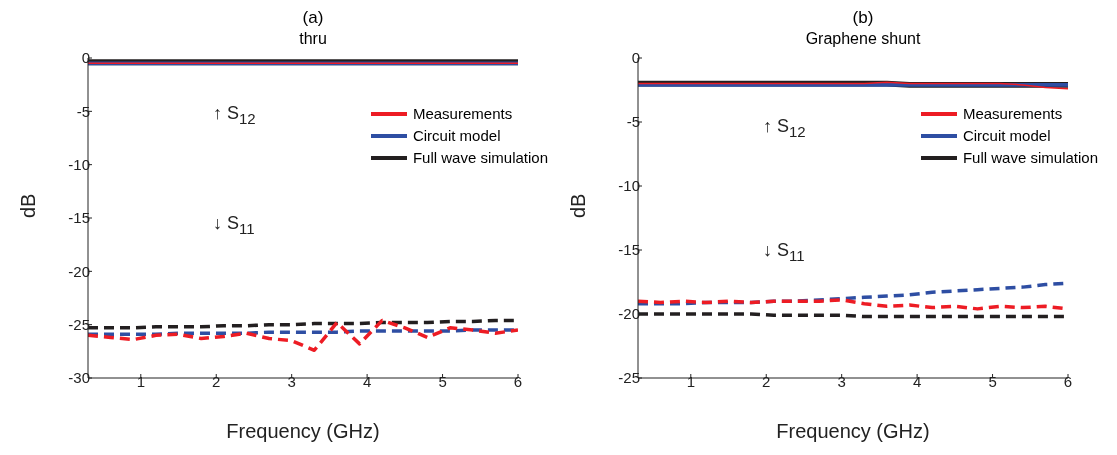  I want to click on chart-subtitle: Graphene shunt, so click(863, 39).